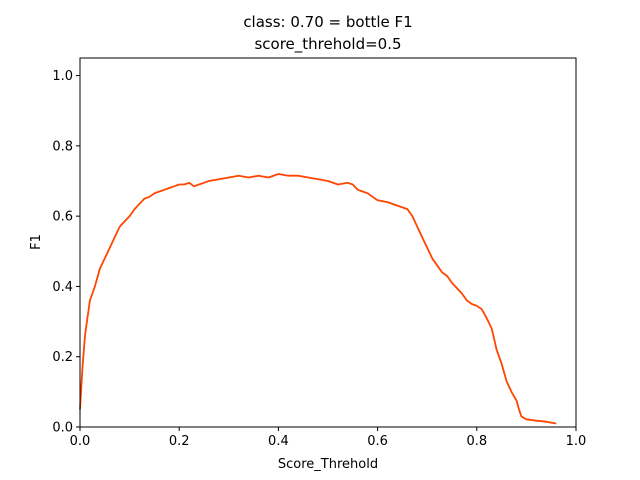  I want to click on chart-subtitle: score_threhold=0.5, so click(327, 44).